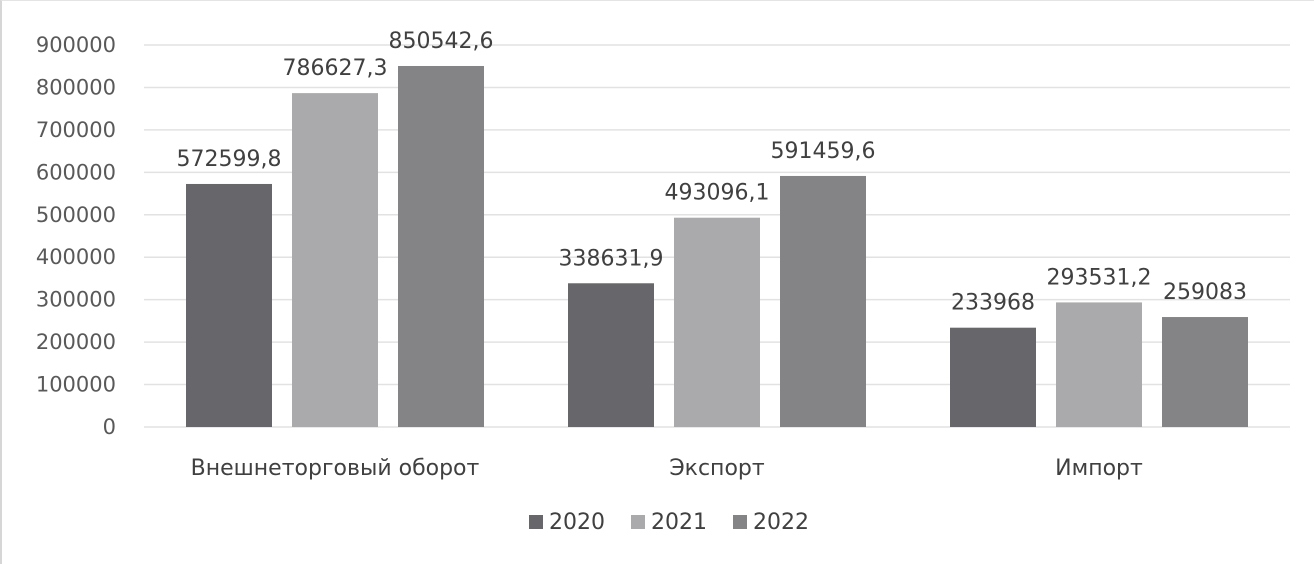 The width and height of the screenshot is (1314, 564). I want to click on y-tick-label: 200000, so click(76, 342).